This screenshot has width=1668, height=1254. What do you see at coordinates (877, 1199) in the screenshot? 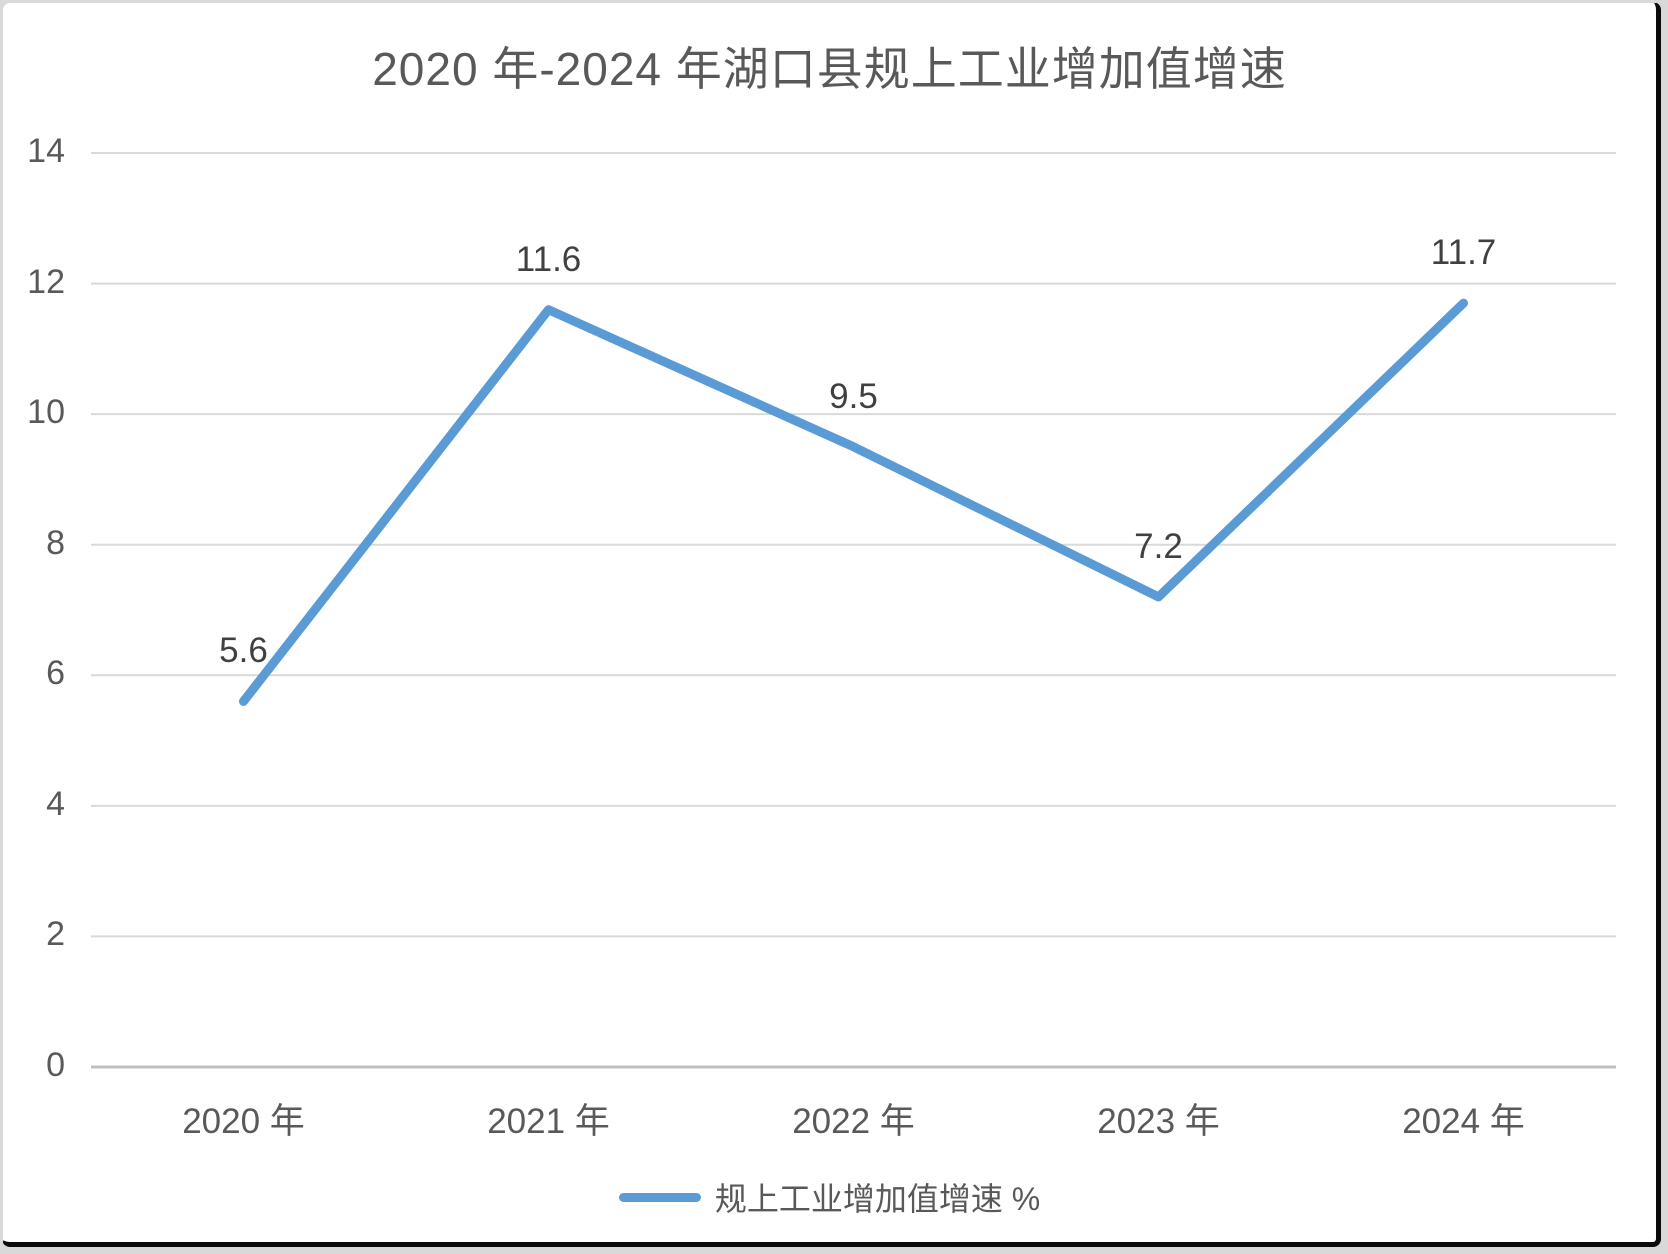
I see `legend-label: 规上工业增加值增速 %` at bounding box center [877, 1199].